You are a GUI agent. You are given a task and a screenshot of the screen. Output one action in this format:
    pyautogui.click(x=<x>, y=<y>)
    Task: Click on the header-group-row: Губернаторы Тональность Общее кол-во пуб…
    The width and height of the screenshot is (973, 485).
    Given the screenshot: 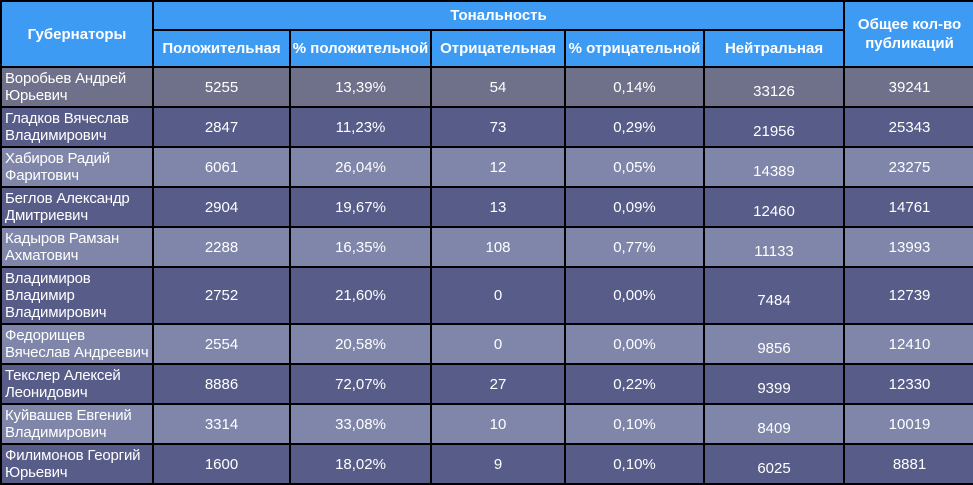 What is the action you would take?
    pyautogui.click(x=486, y=34)
    